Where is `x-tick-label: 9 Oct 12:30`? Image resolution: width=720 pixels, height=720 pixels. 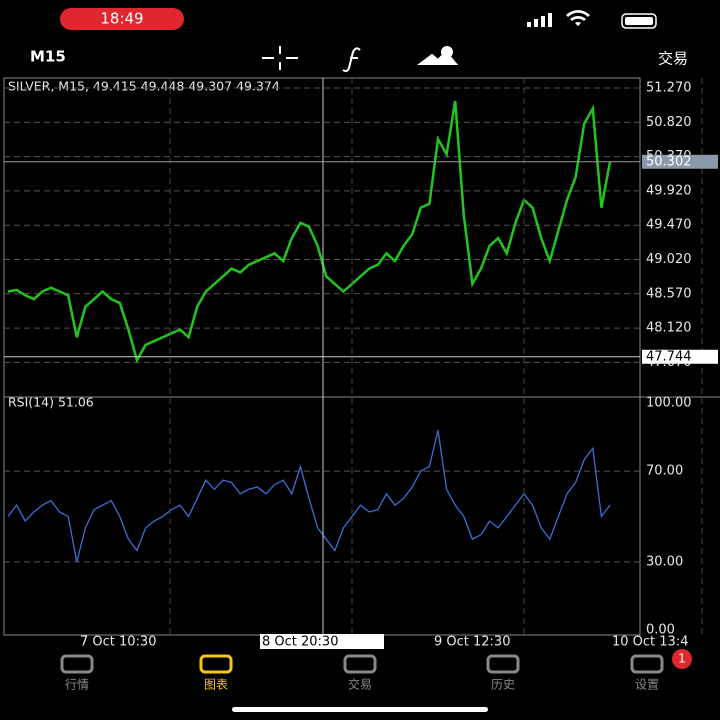 x-tick-label: 9 Oct 12:30 is located at coordinates (472, 642).